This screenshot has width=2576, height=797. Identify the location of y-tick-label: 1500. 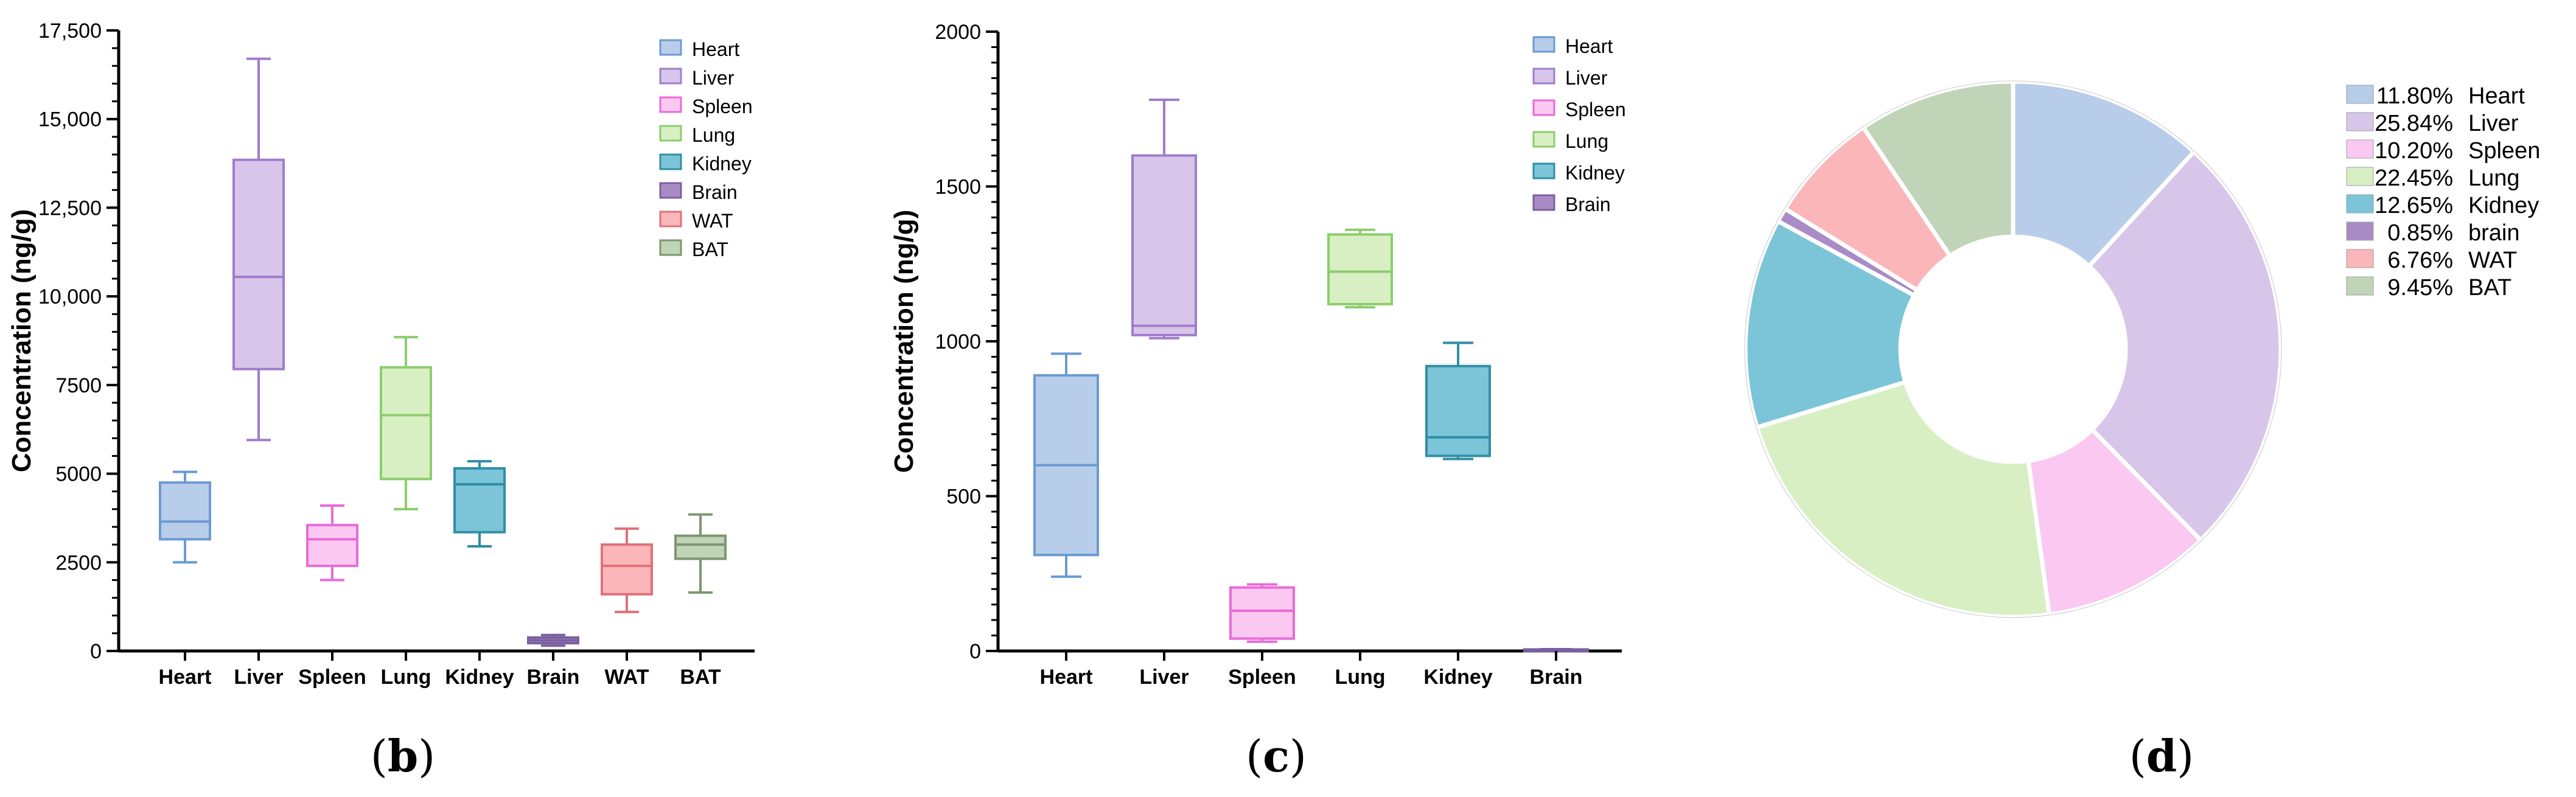
(958, 187).